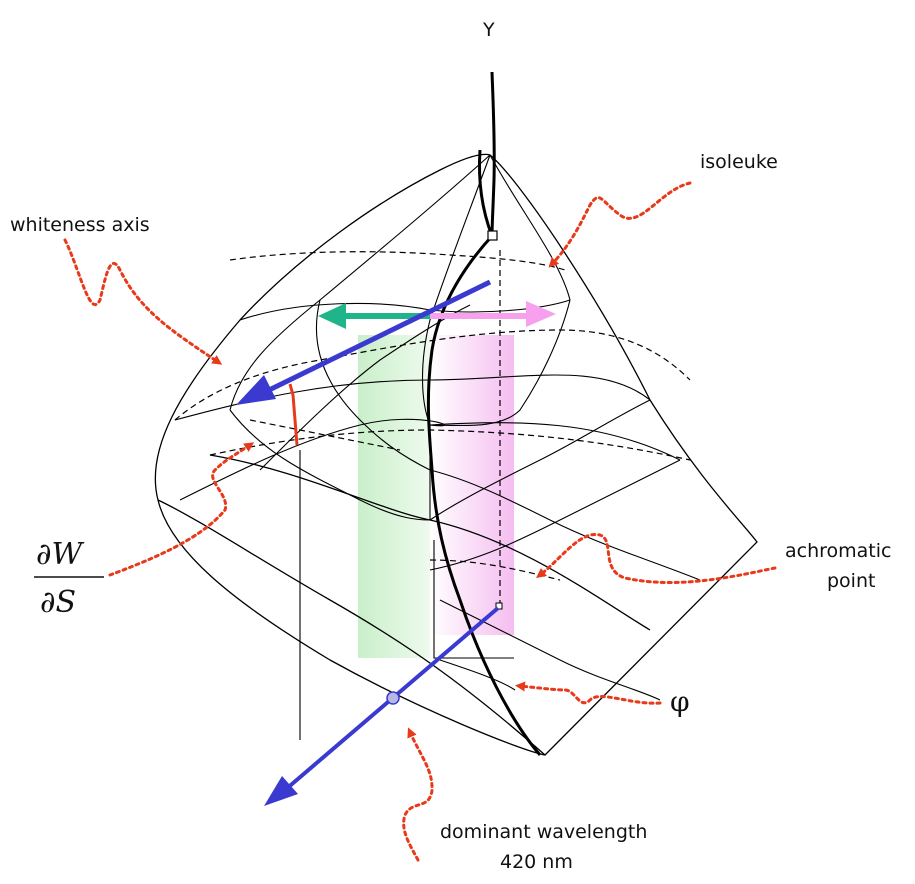 This screenshot has width=915, height=884. Describe the element at coordinates (851, 581) in the screenshot. I see `achromatic-label-line2: point` at that location.